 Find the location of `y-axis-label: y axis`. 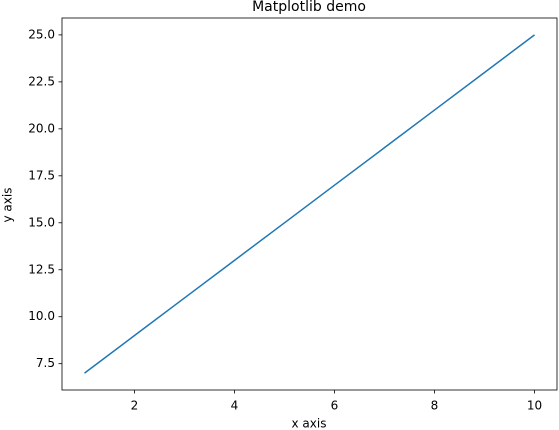

y-axis-label: y axis is located at coordinates (8, 205).